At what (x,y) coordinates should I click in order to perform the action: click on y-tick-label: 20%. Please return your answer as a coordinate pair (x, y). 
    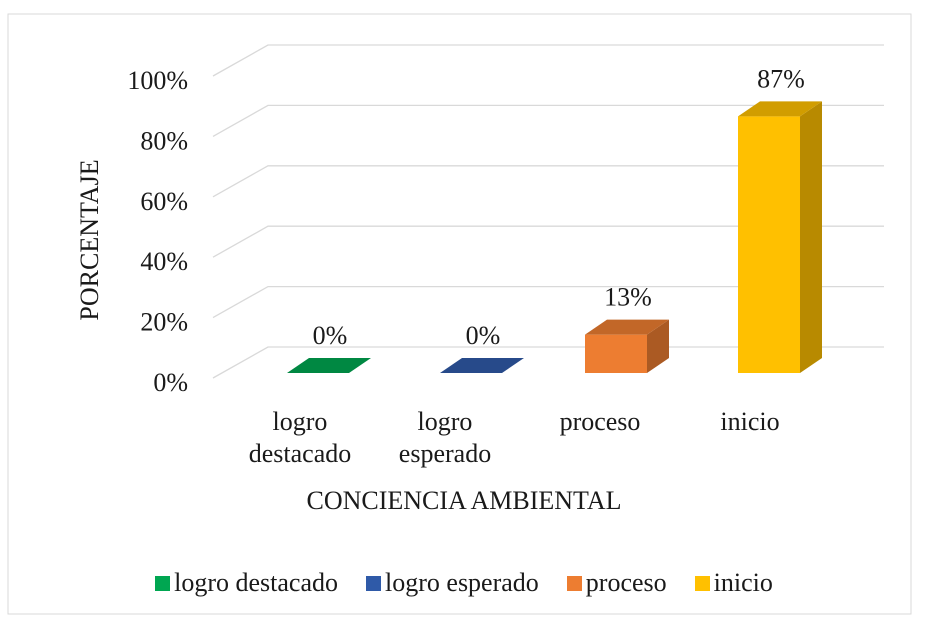
    Looking at the image, I should click on (164, 322).